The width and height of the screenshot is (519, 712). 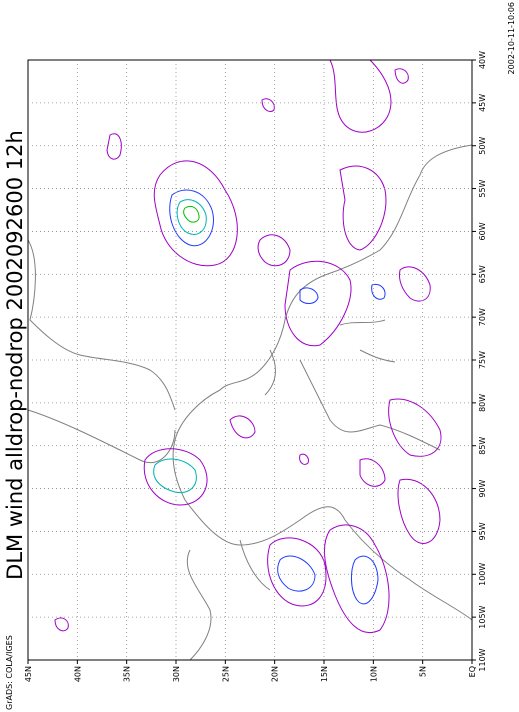 What do you see at coordinates (423, 671) in the screenshot?
I see `lat-label: 5N` at bounding box center [423, 671].